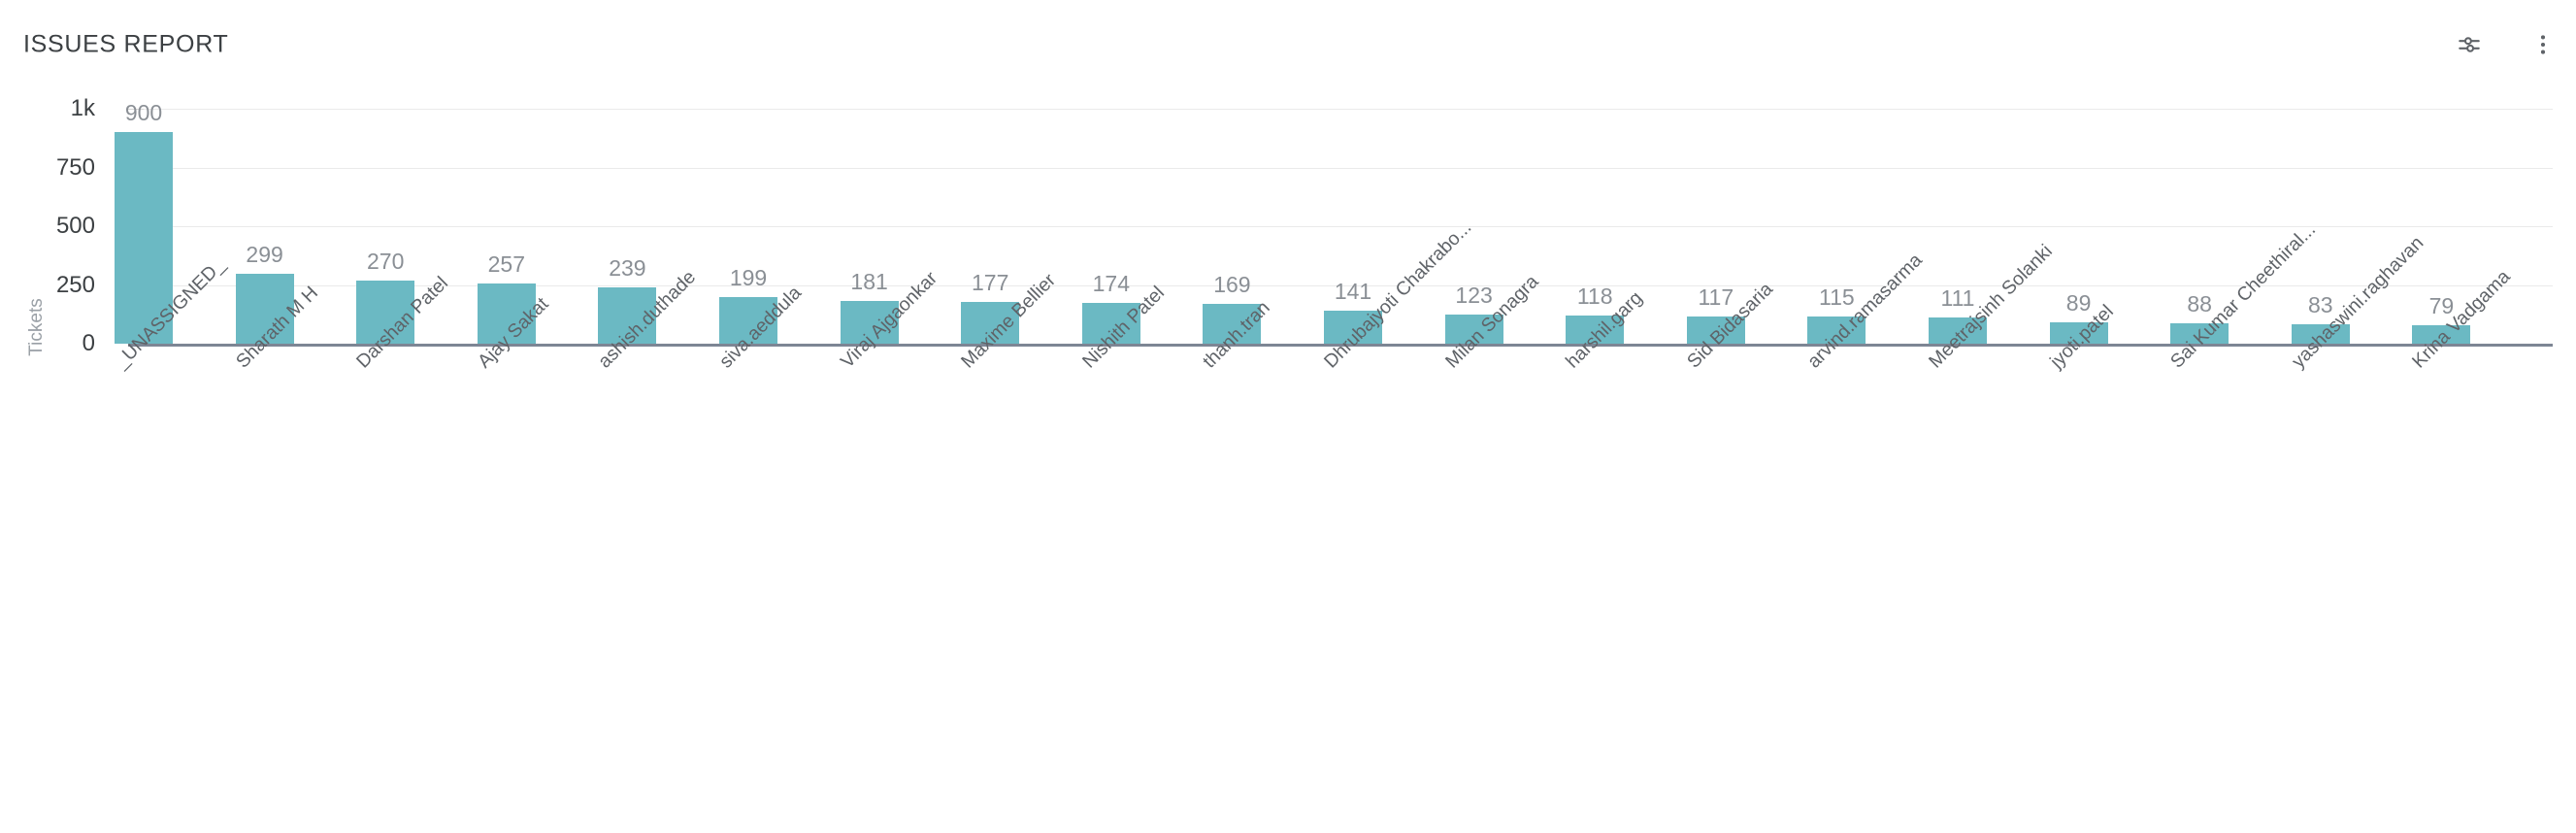 The height and width of the screenshot is (833, 2576). What do you see at coordinates (88, 343) in the screenshot?
I see `y-tick-label: 0` at bounding box center [88, 343].